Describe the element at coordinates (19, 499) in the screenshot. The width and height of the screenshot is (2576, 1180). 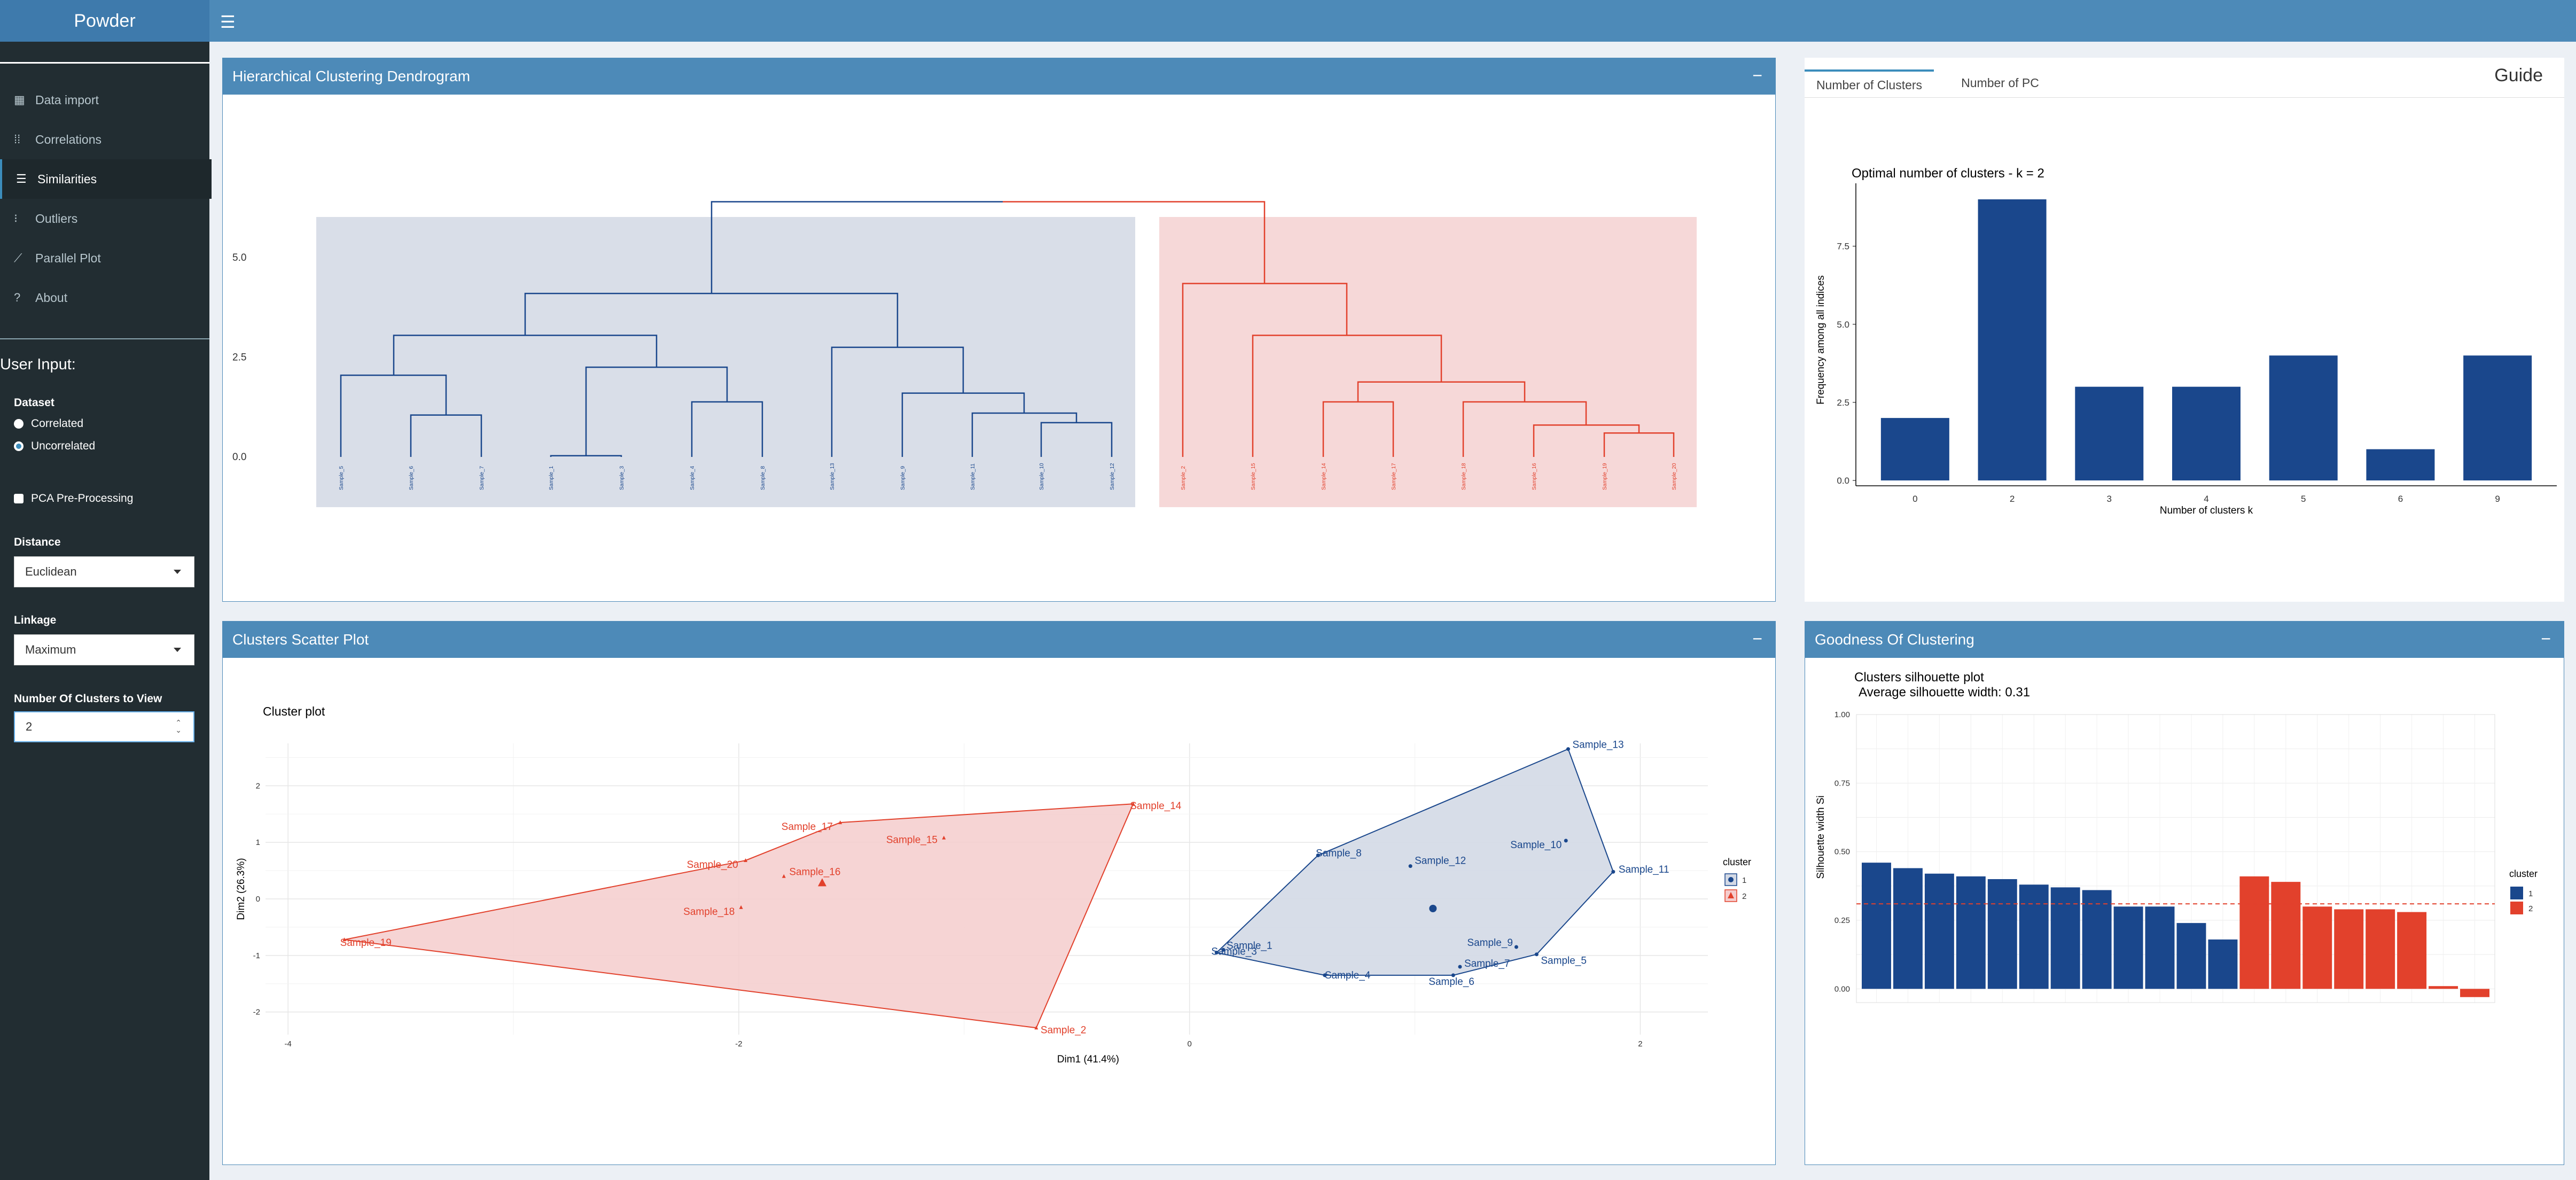
I see `checkbox` at that location.